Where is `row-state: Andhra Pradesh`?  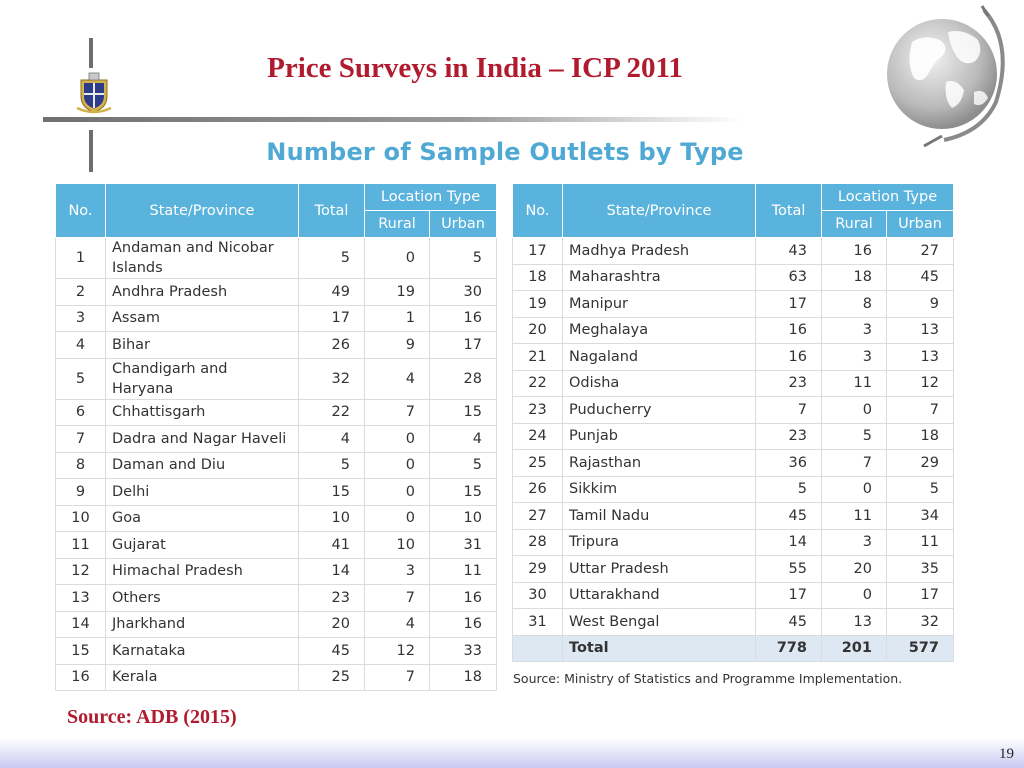 row-state: Andhra Pradesh is located at coordinates (202, 292).